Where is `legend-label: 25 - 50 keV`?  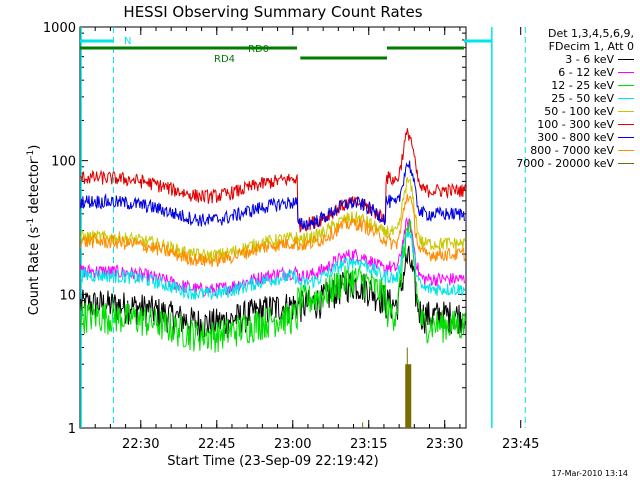 legend-label: 25 - 50 keV is located at coordinates (582, 98).